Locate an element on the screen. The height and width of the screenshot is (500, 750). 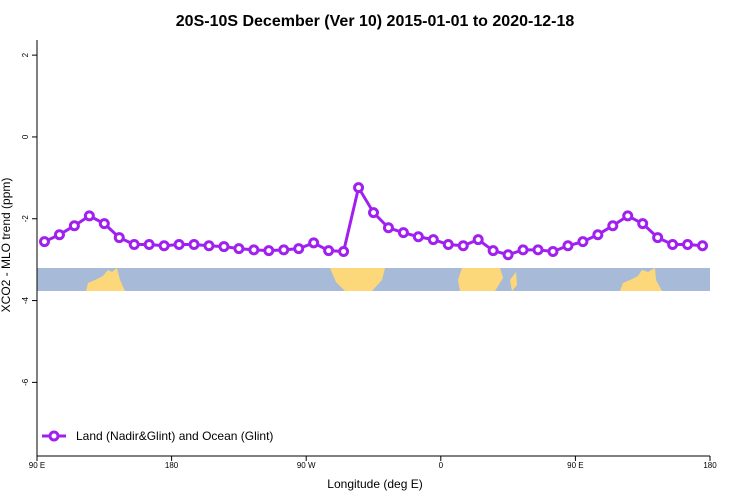
legend-label: Land (Nadir&Glint) and Ocean (Glint) is located at coordinates (174, 436).